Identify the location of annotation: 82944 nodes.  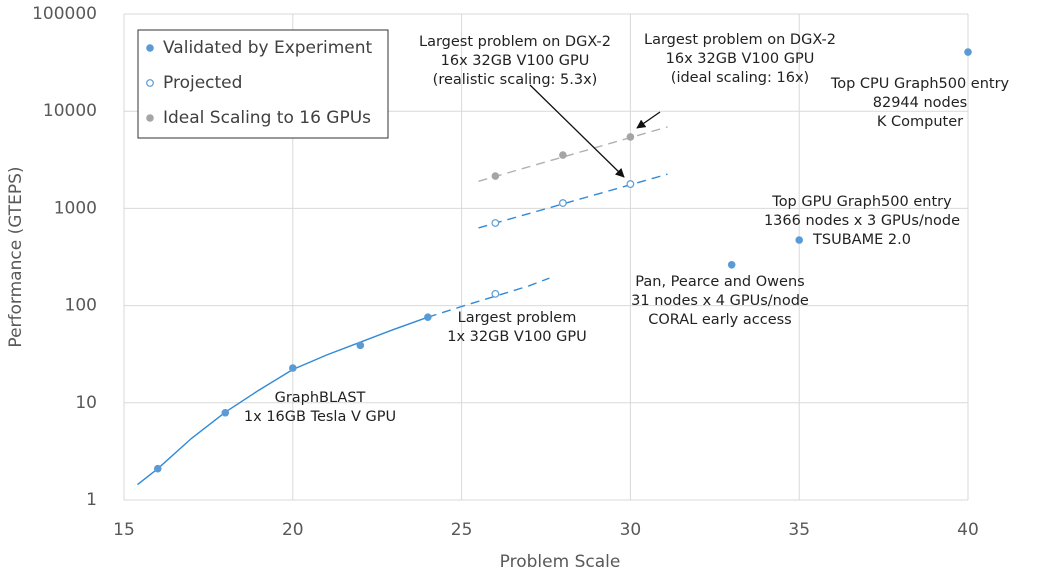
(920, 103).